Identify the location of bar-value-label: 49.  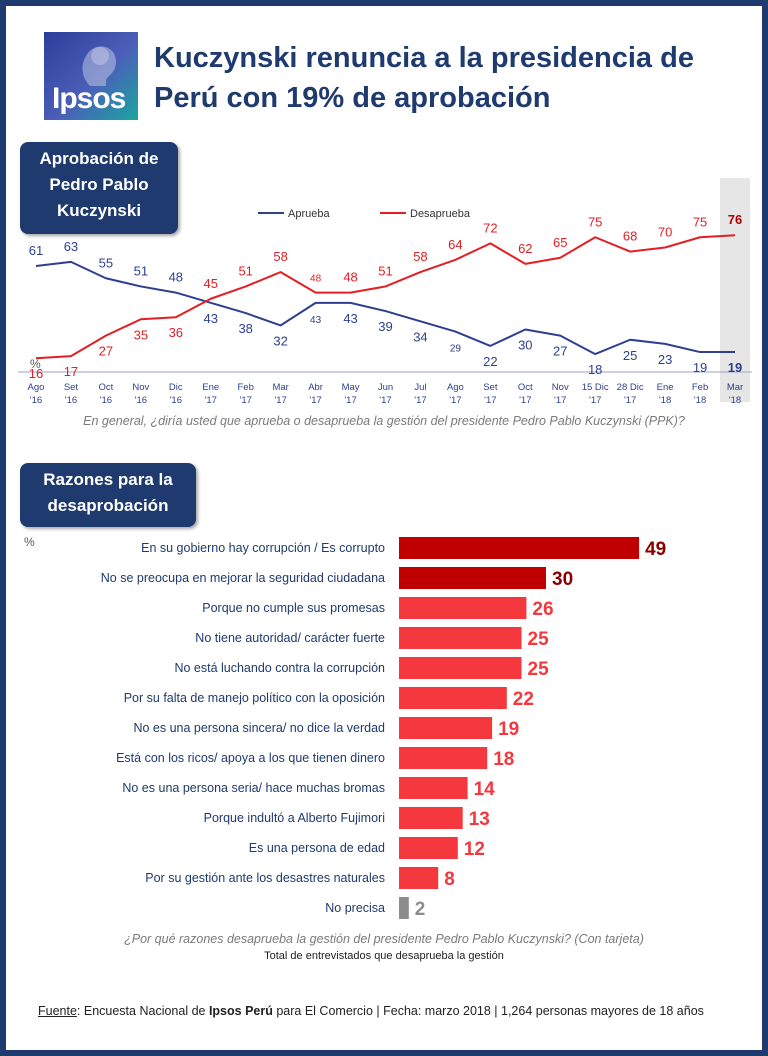
(655, 549).